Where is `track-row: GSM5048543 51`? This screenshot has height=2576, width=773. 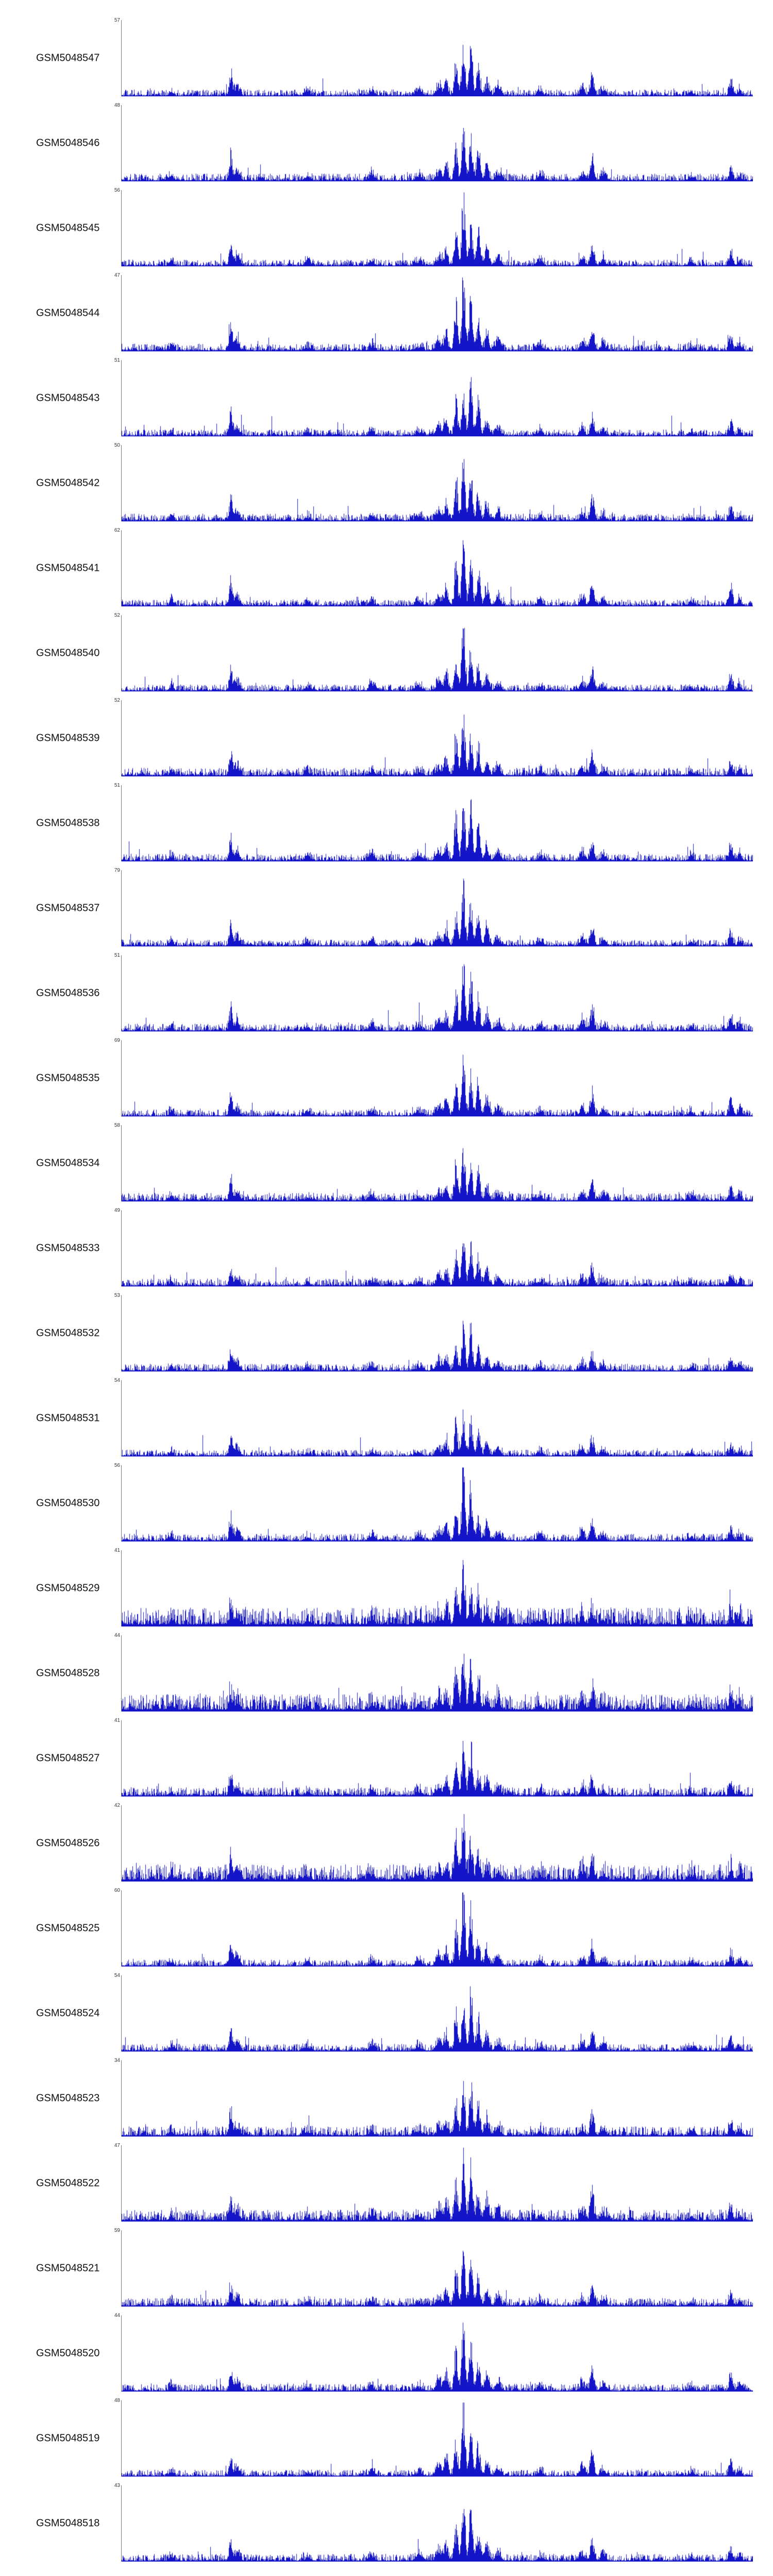
track-row: GSM5048543 51 is located at coordinates (386, 397).